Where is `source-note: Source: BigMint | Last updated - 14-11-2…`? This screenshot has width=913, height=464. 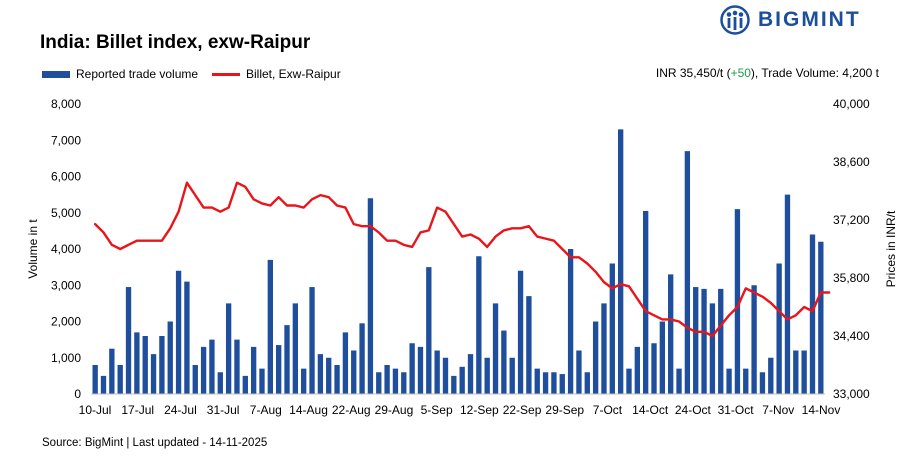
source-note: Source: BigMint | Last updated - 14-11-2… is located at coordinates (155, 443).